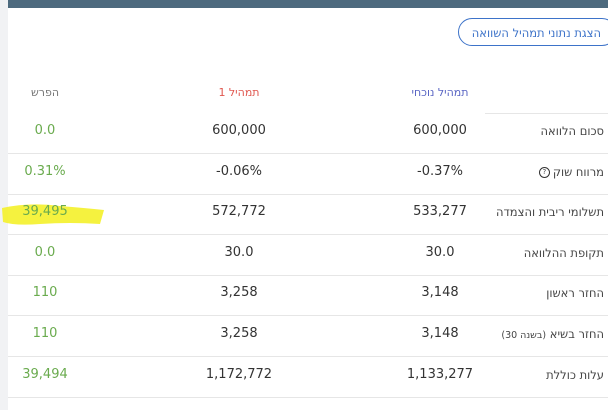 This screenshot has width=608, height=410. Describe the element at coordinates (239, 374) in the screenshot. I see `mix1-value: 1,172,772` at that location.